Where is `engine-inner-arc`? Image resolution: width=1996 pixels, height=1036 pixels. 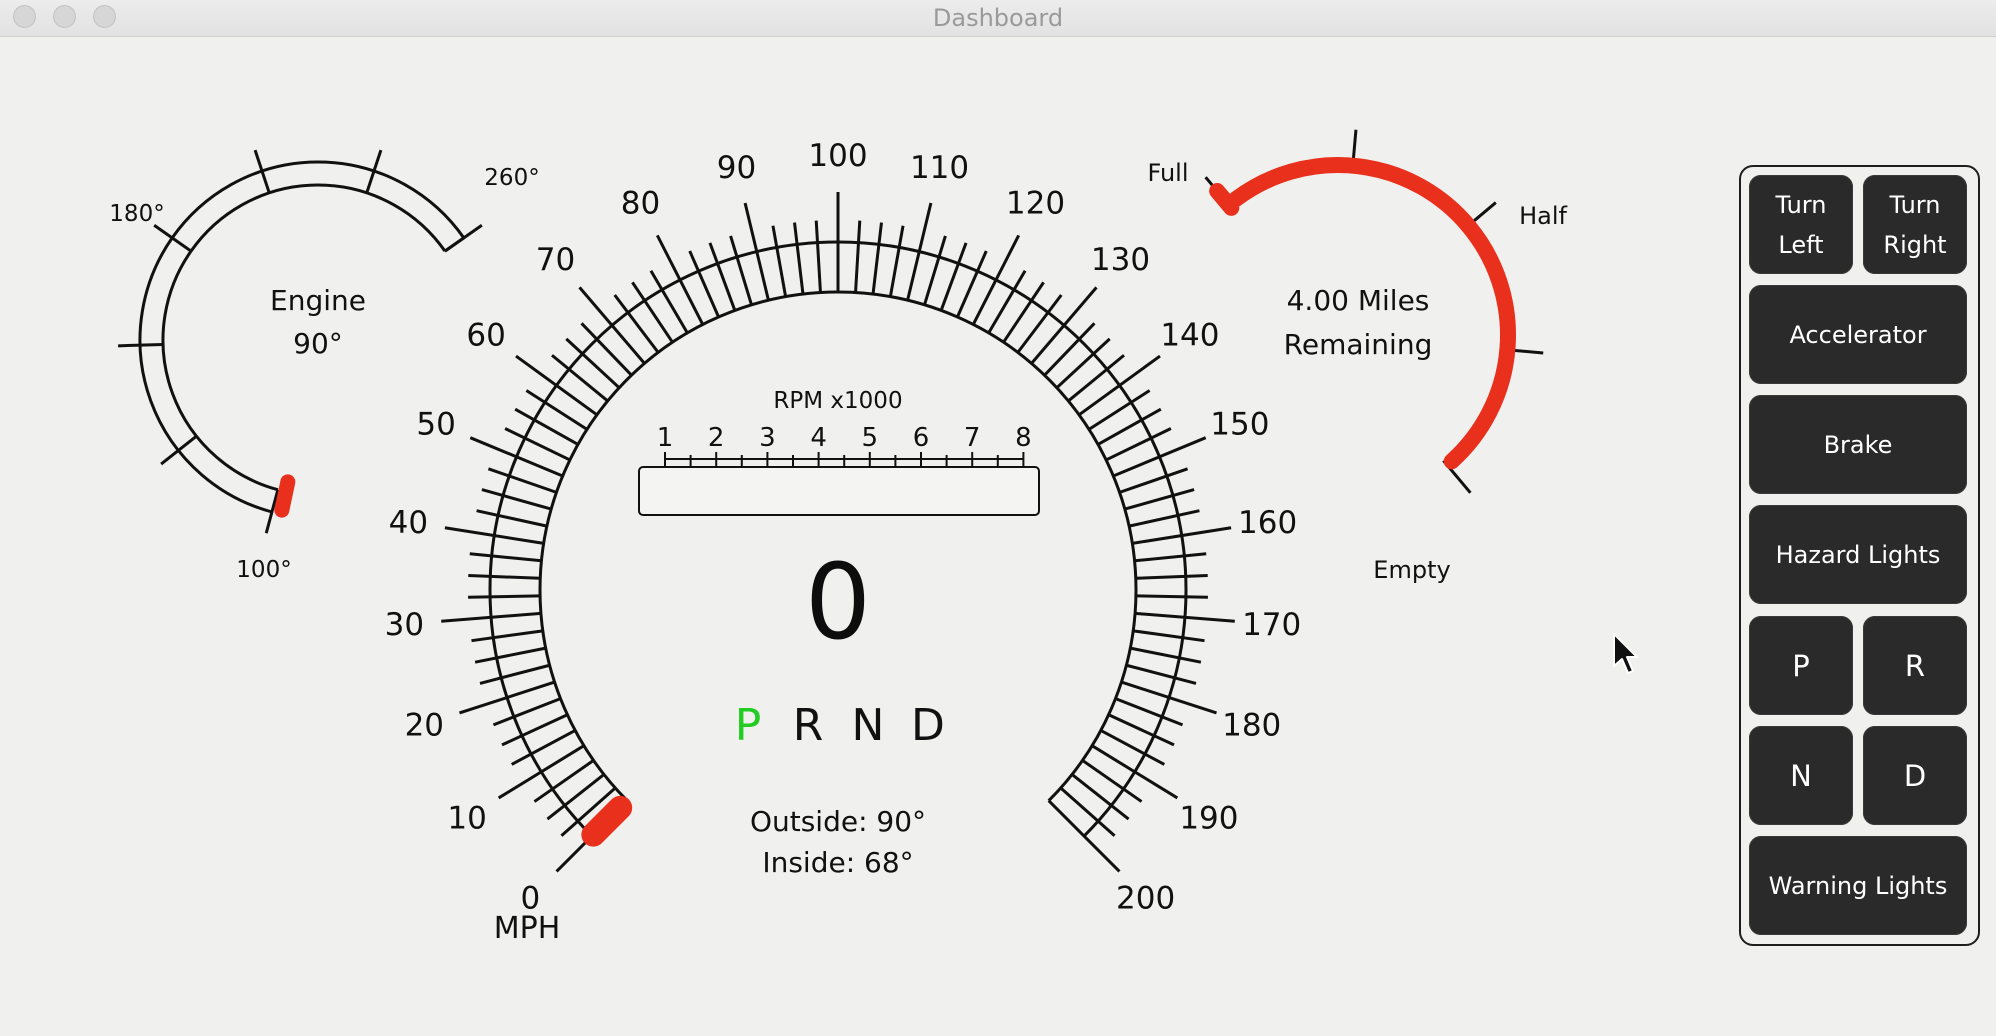
engine-inner-arc is located at coordinates (304, 337).